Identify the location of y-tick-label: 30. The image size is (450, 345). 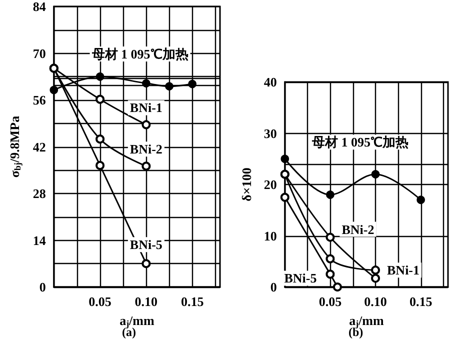
(270, 133).